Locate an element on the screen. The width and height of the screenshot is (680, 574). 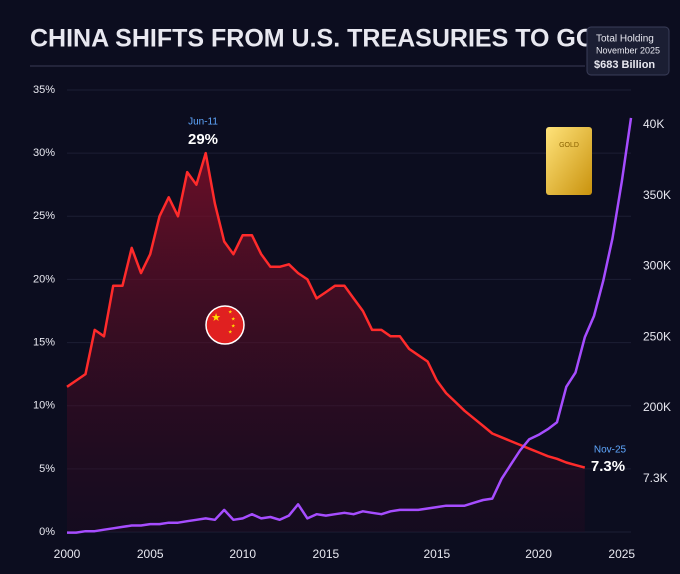
y-tick-label: 15% is located at coordinates (44, 342).